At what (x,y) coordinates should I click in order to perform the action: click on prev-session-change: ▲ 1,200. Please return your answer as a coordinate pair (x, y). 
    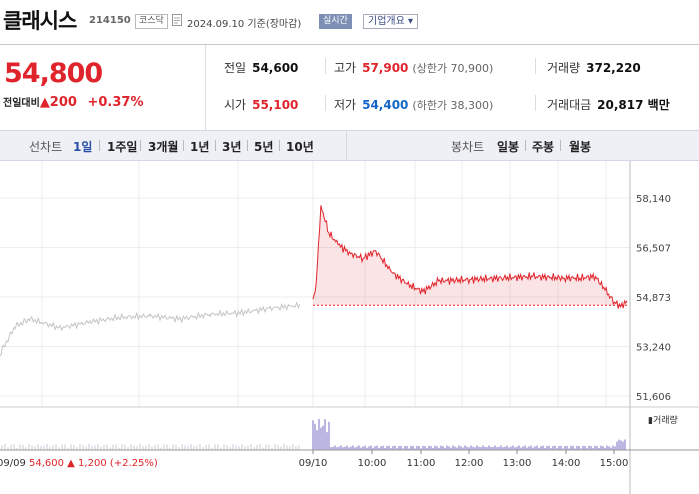
    Looking at the image, I should click on (85, 463).